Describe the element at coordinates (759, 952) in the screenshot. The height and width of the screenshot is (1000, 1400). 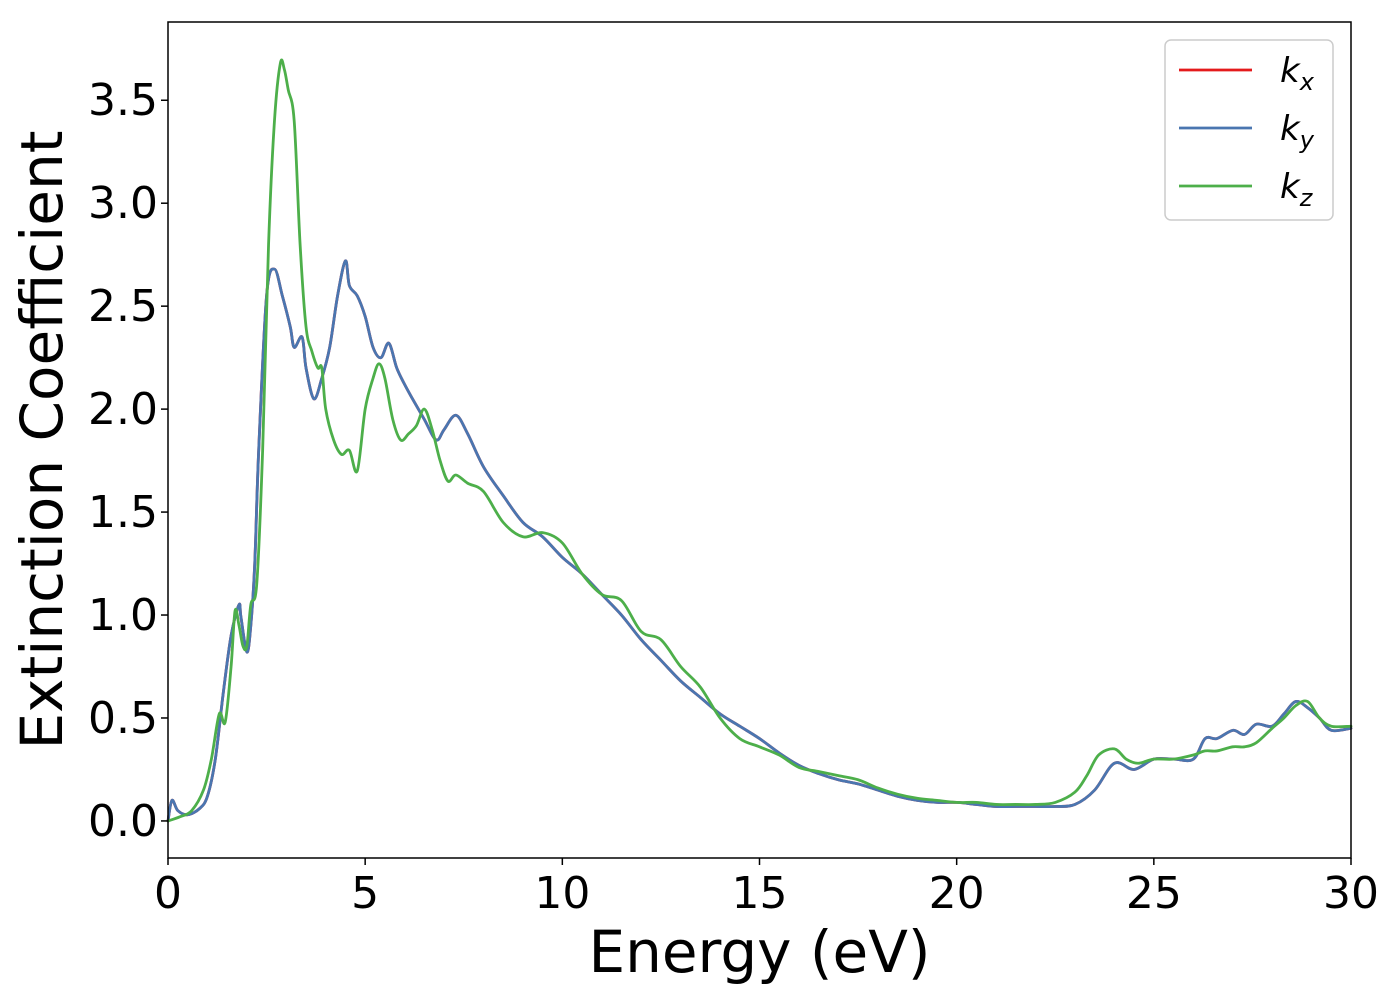
I see `x-axis-label: Energy (eV)` at that location.